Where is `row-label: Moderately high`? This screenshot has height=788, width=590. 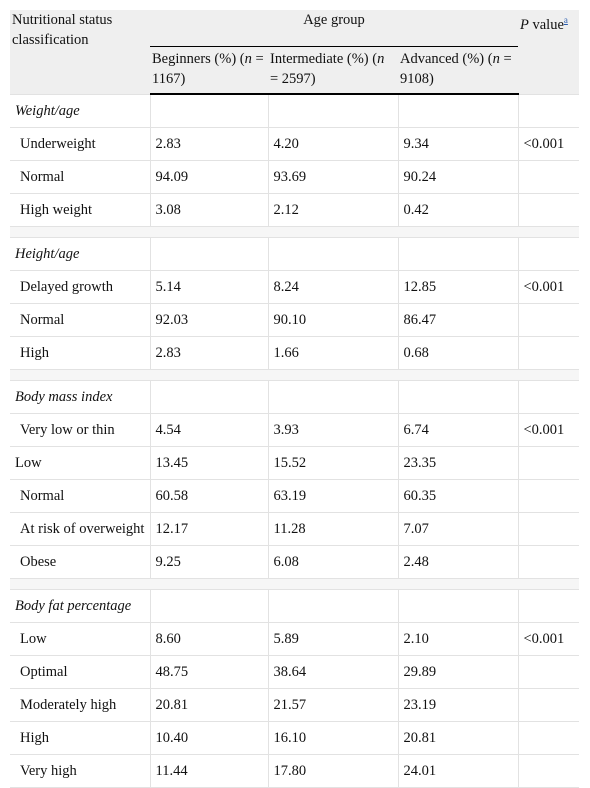 row-label: Moderately high is located at coordinates (80, 705).